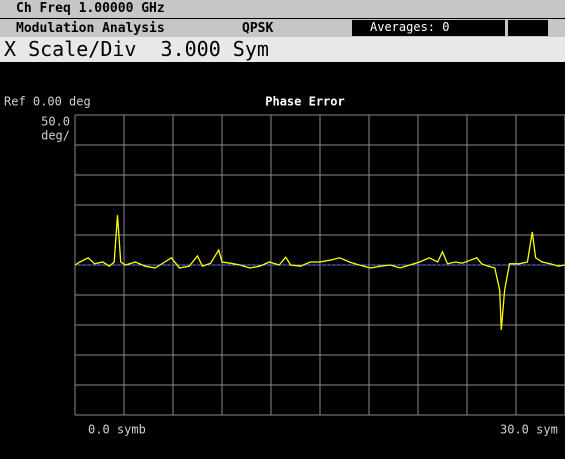  I want to click on x-stop: 30.0 sym, so click(529, 430).